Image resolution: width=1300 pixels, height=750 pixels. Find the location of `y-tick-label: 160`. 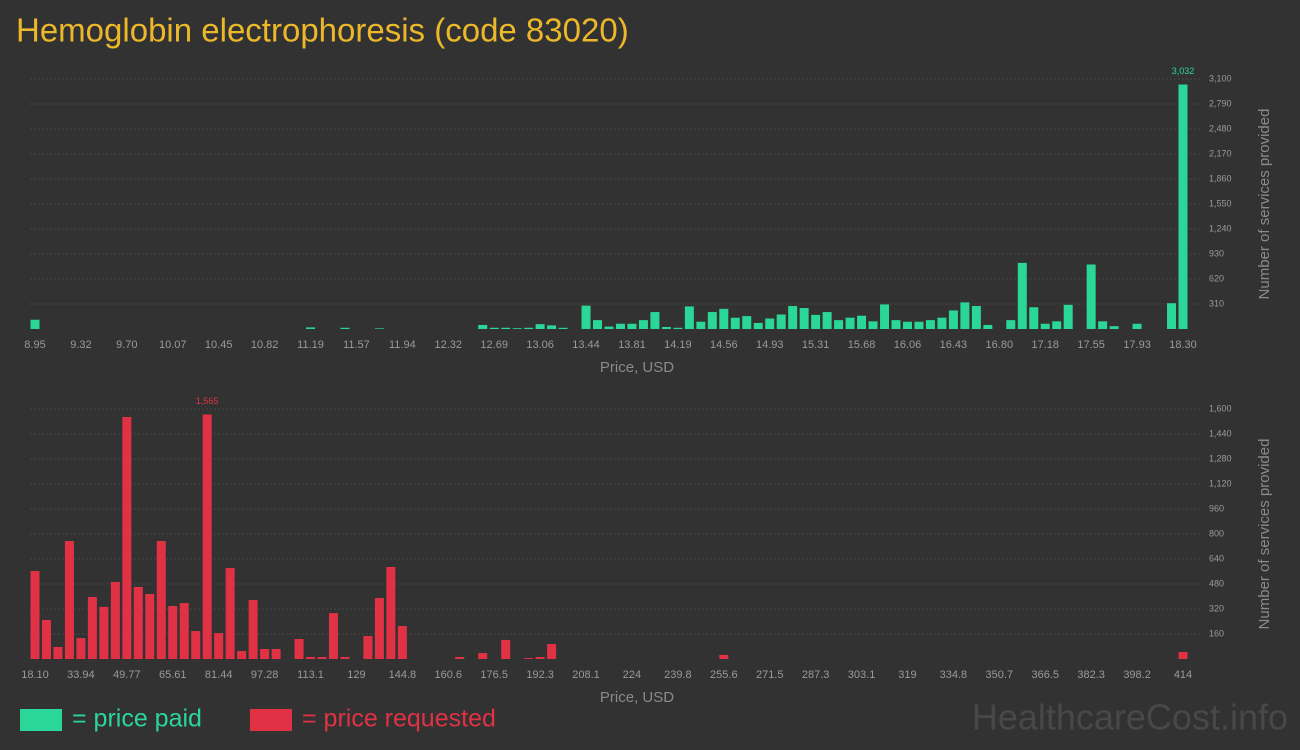

y-tick-label: 160 is located at coordinates (1216, 633).